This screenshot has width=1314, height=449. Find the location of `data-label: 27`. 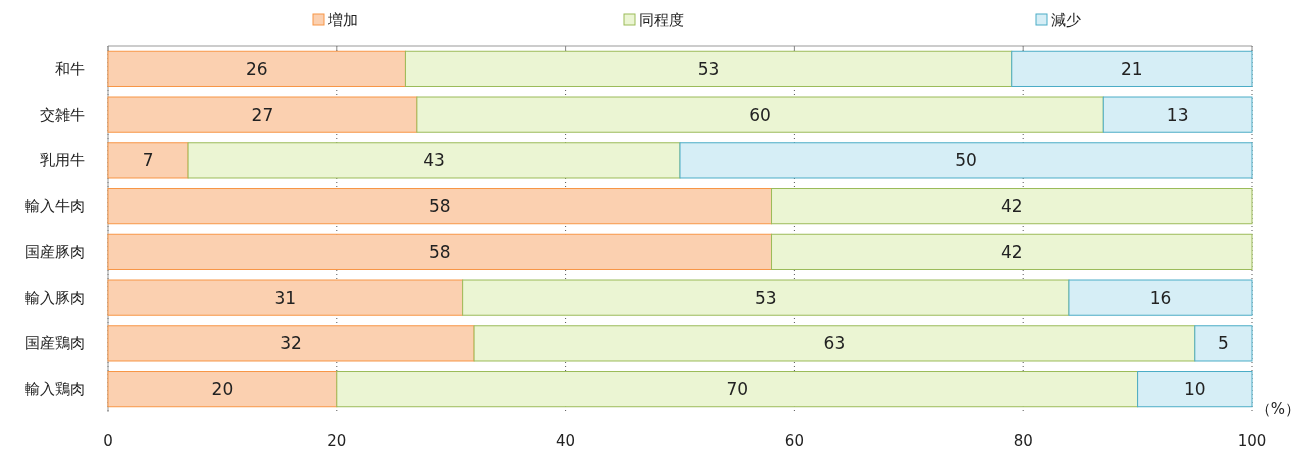

data-label: 27 is located at coordinates (262, 114).